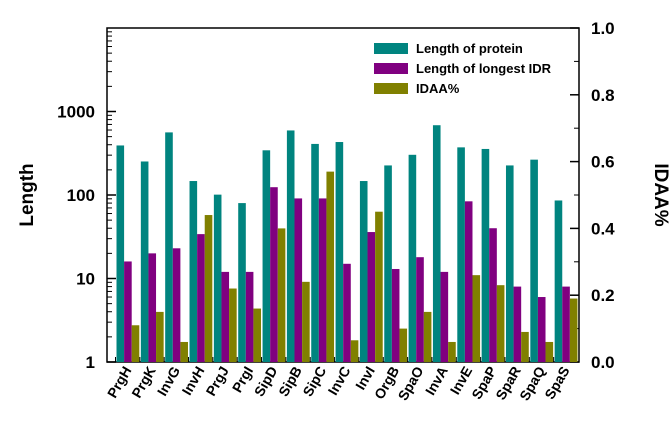 This screenshot has width=672, height=423. What do you see at coordinates (217, 278) in the screenshot?
I see `bar-length-of-protein-prgj` at bounding box center [217, 278].